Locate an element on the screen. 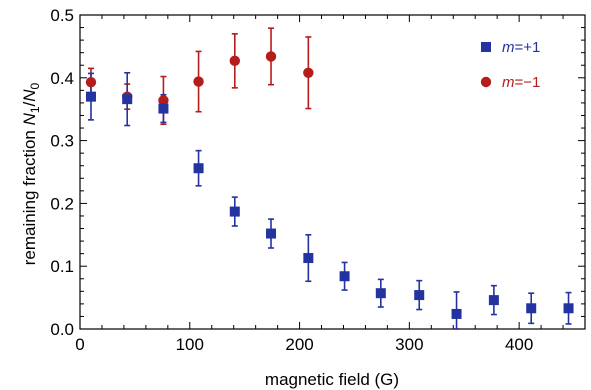 The height and width of the screenshot is (390, 591). y-axis-label-text: remaining fraction is located at coordinates (29, 195).